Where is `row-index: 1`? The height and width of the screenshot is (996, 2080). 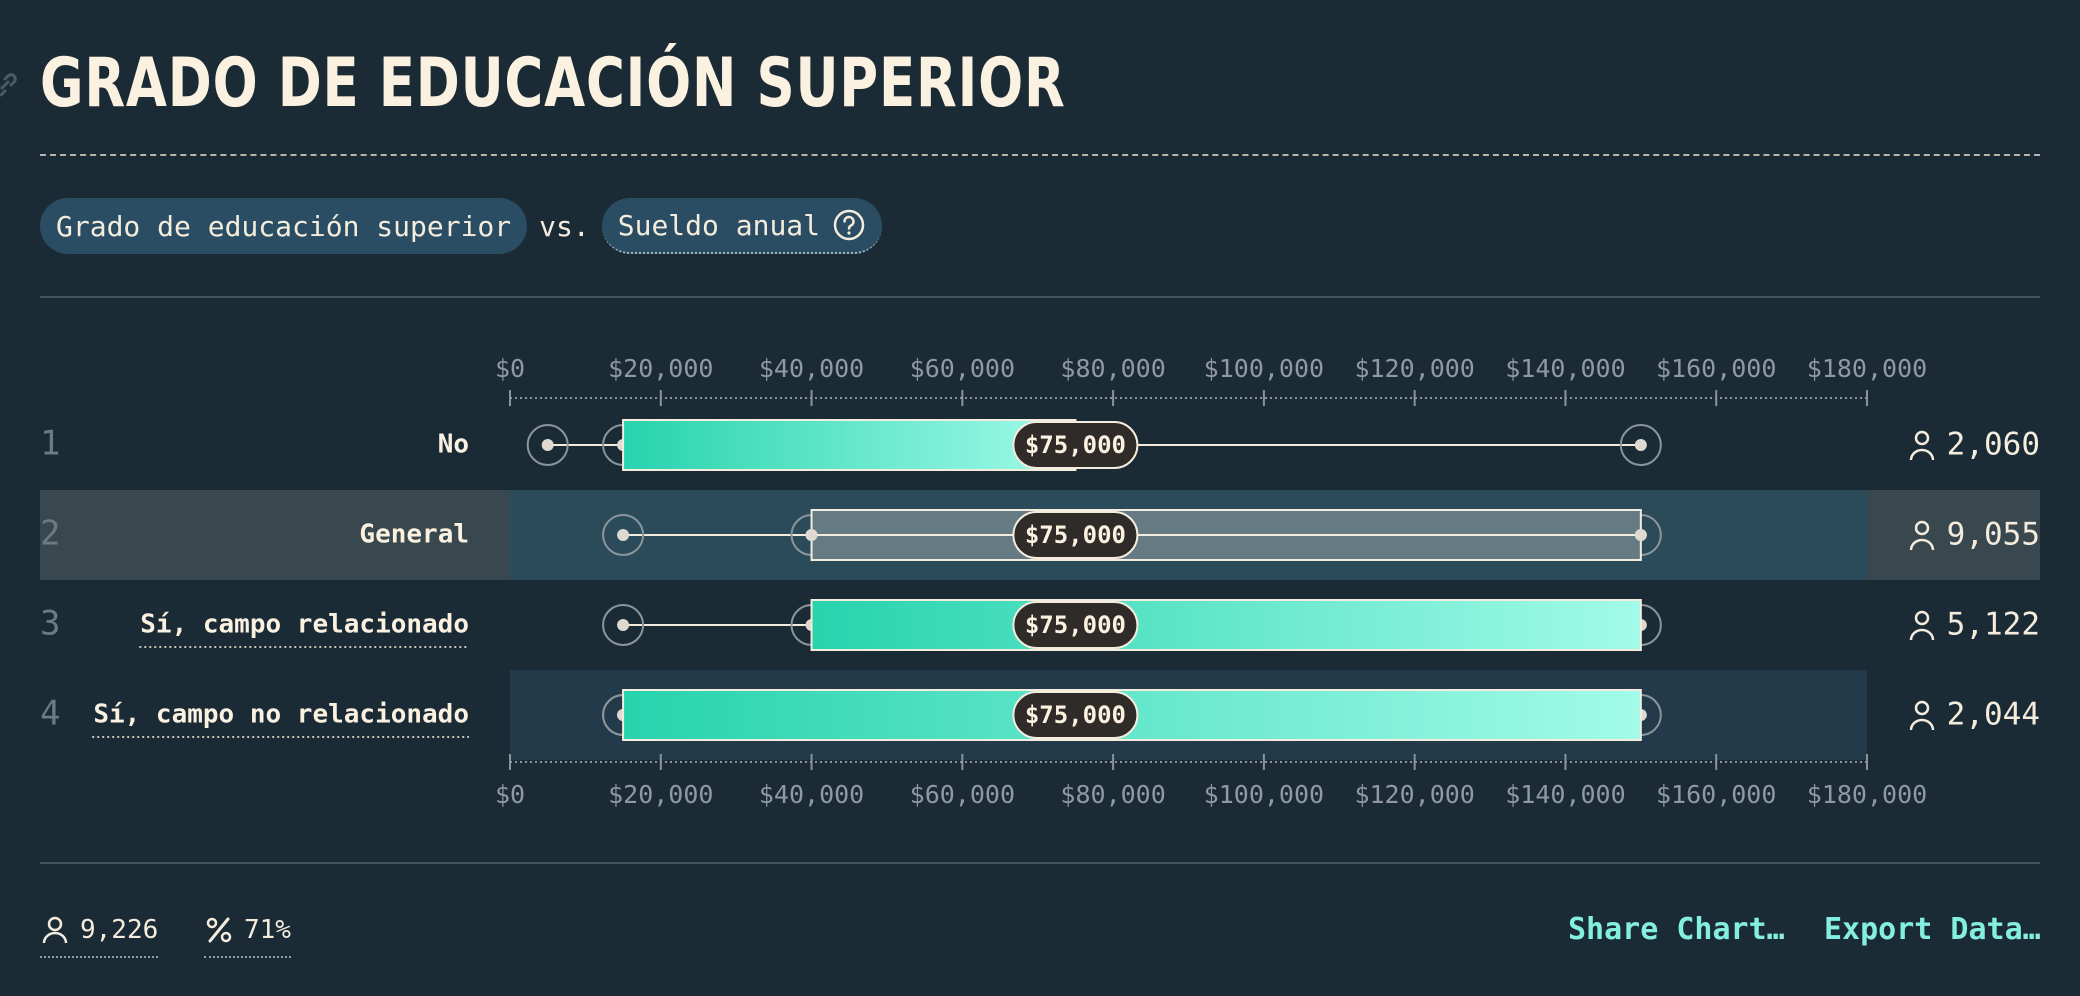
row-index: 1 is located at coordinates (50, 444).